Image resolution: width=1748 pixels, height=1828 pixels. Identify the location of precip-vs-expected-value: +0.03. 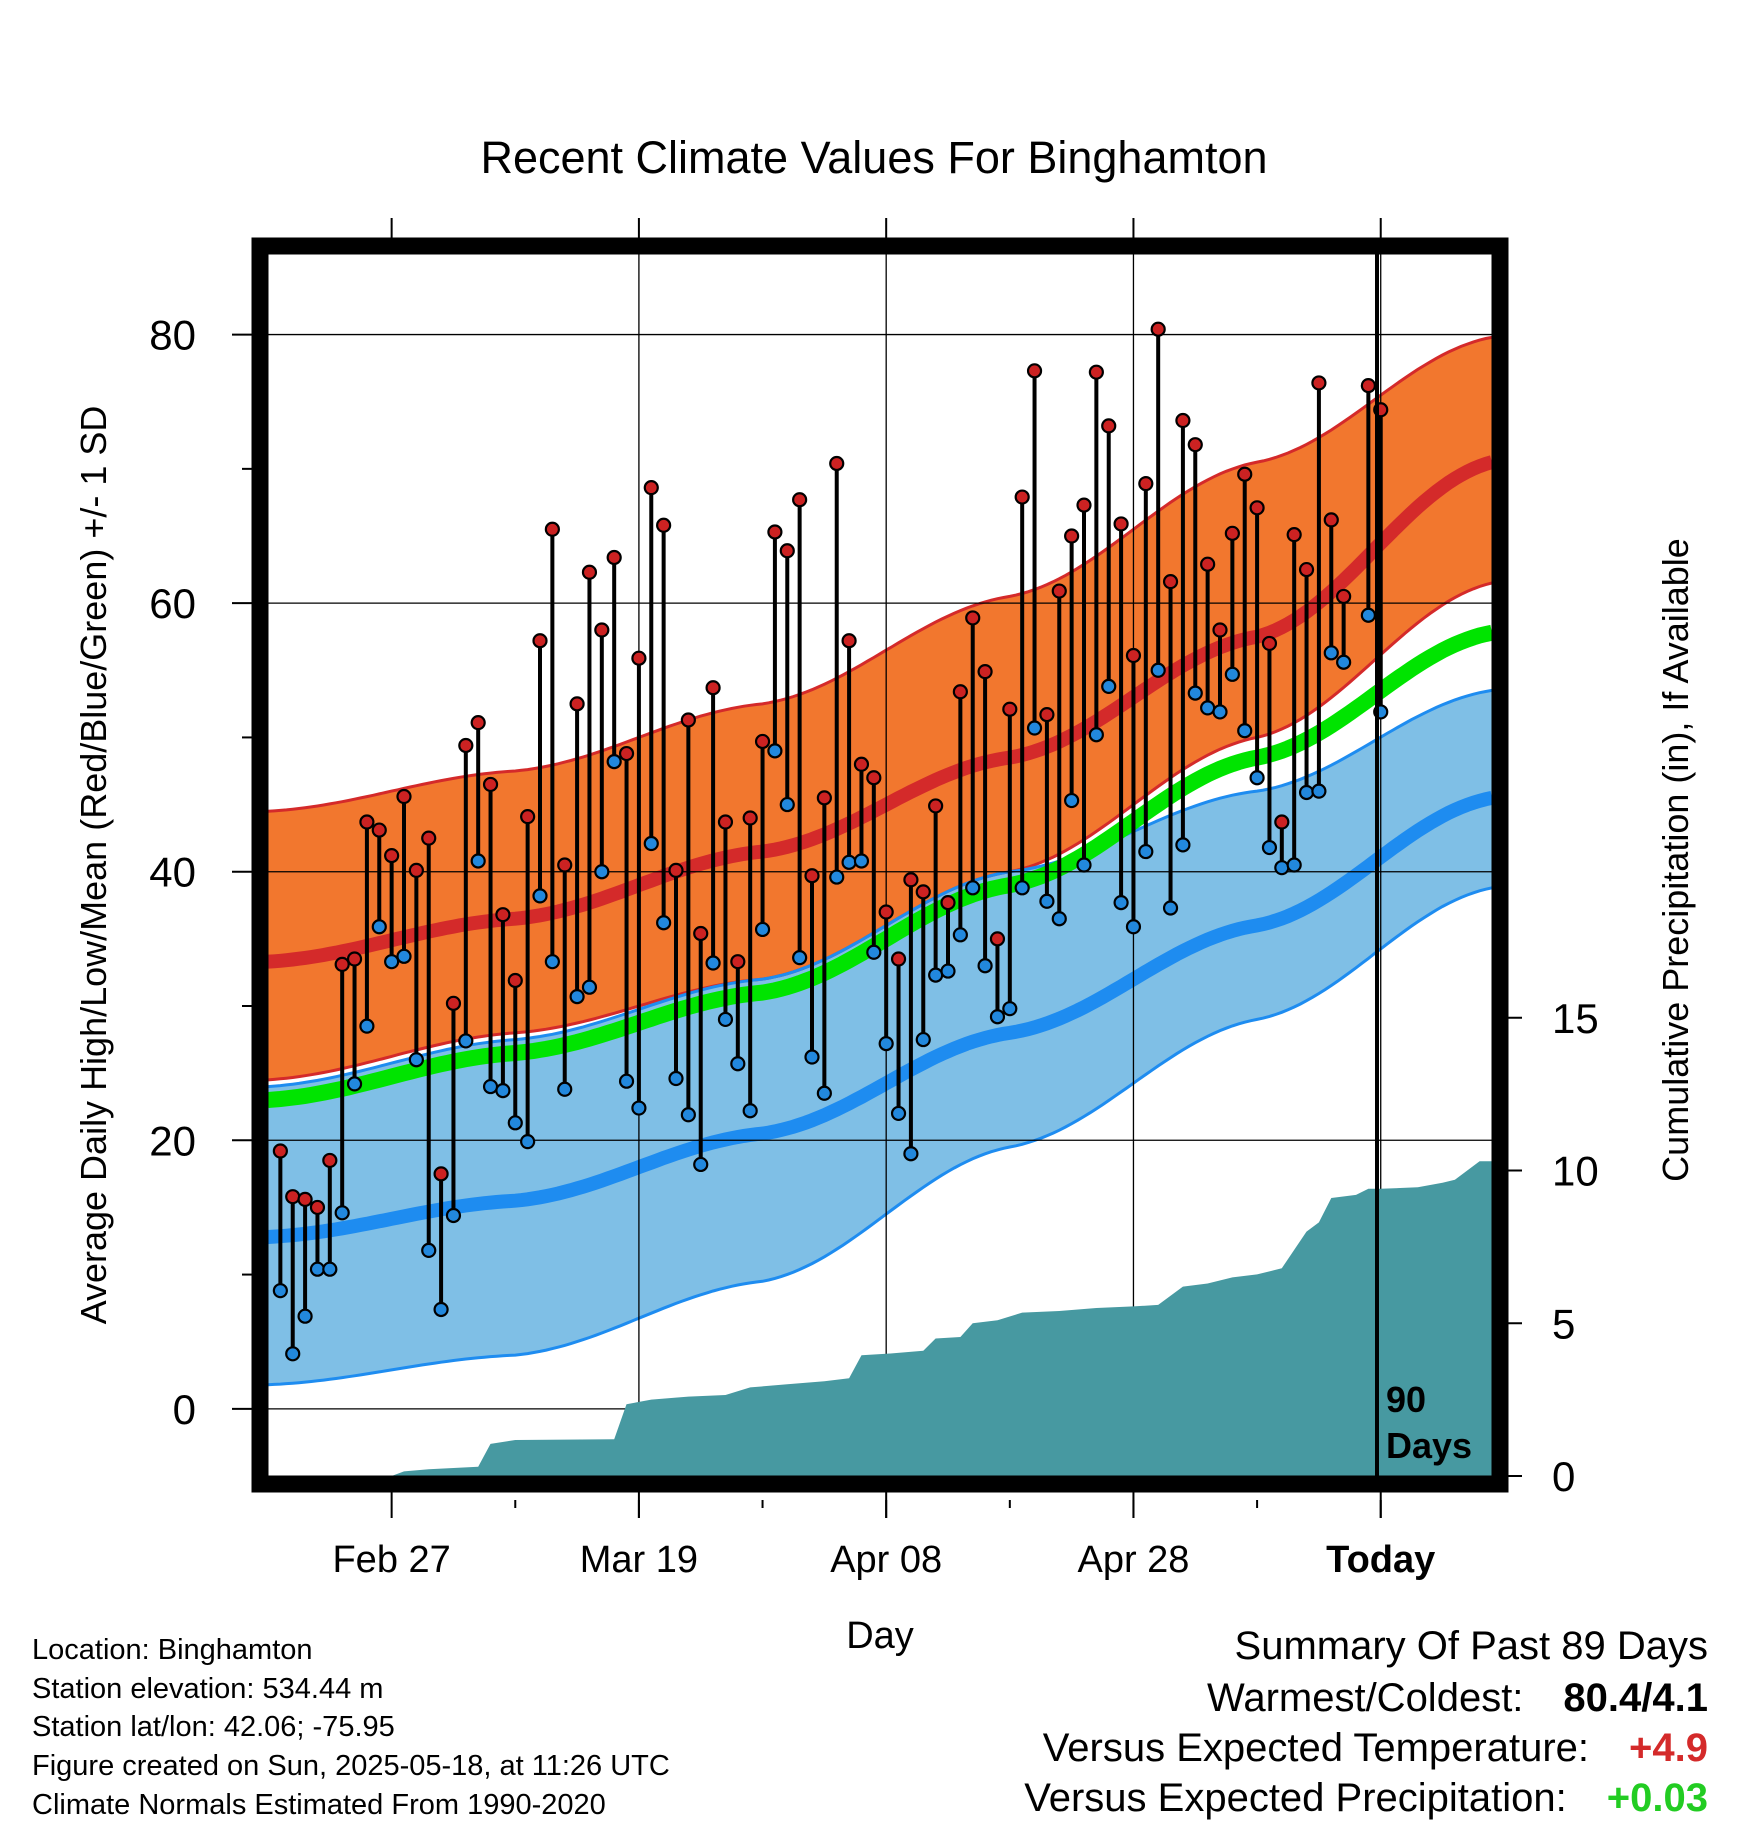
(1657, 1798).